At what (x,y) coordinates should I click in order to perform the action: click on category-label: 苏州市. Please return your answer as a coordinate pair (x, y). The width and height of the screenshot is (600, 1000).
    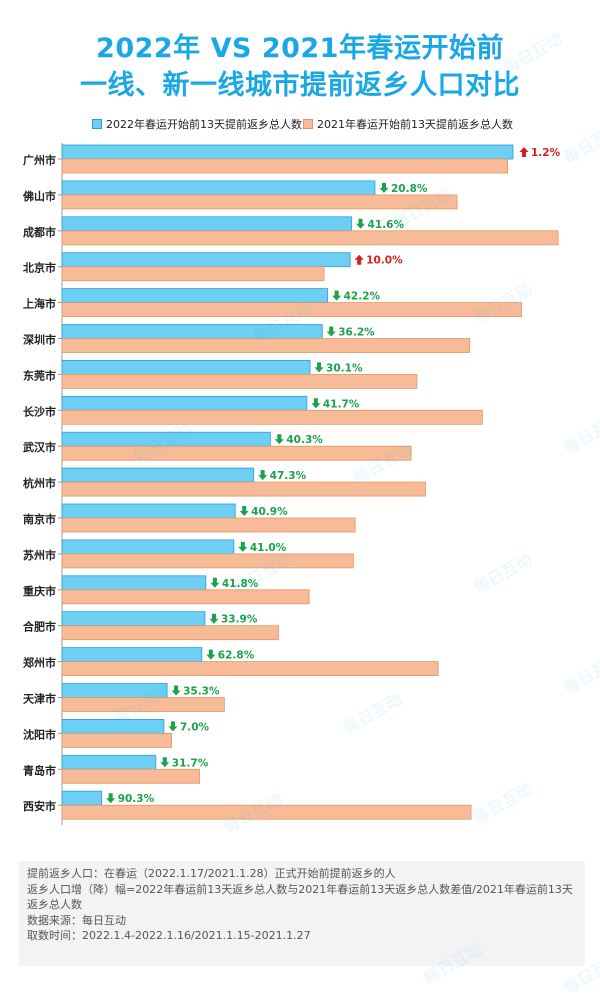
    Looking at the image, I should click on (39, 555).